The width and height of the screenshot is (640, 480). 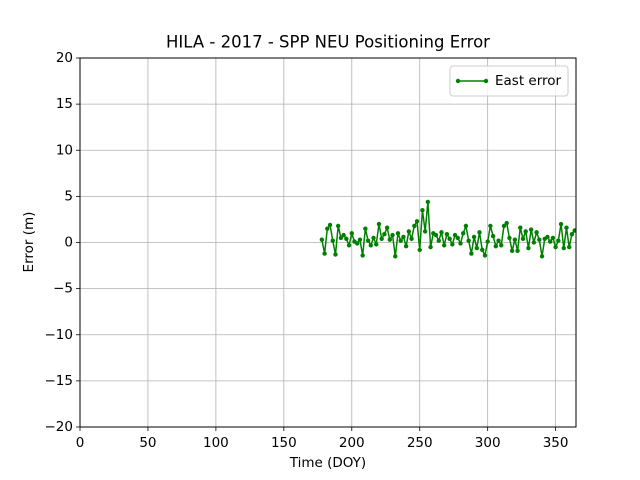 I want to click on x-tick-label: 100, so click(x=216, y=443).